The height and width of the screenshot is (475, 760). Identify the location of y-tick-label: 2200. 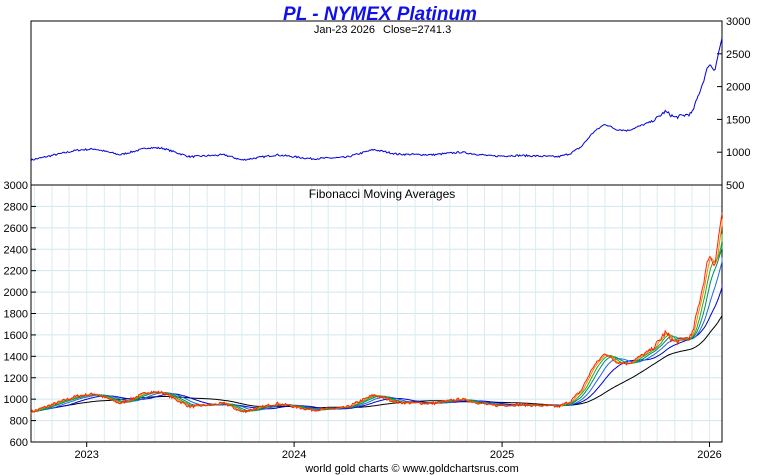
(16, 272).